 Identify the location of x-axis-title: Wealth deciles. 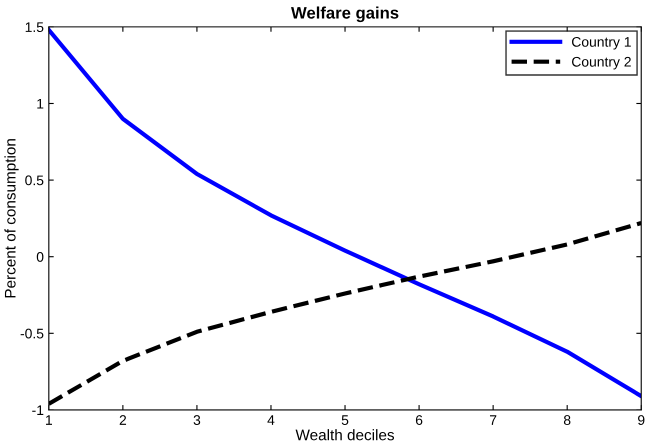
(345, 434).